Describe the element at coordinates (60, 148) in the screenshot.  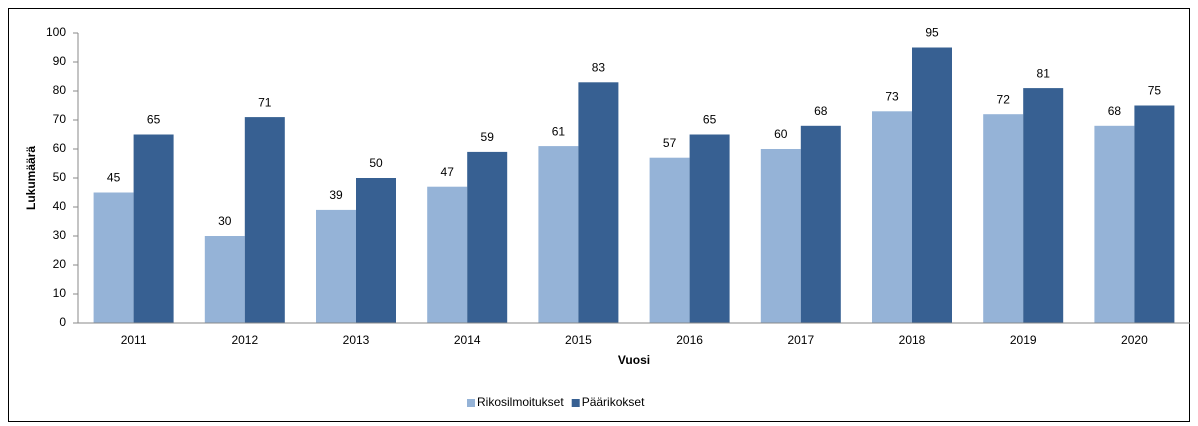
I see `y-tick-label: 60` at that location.